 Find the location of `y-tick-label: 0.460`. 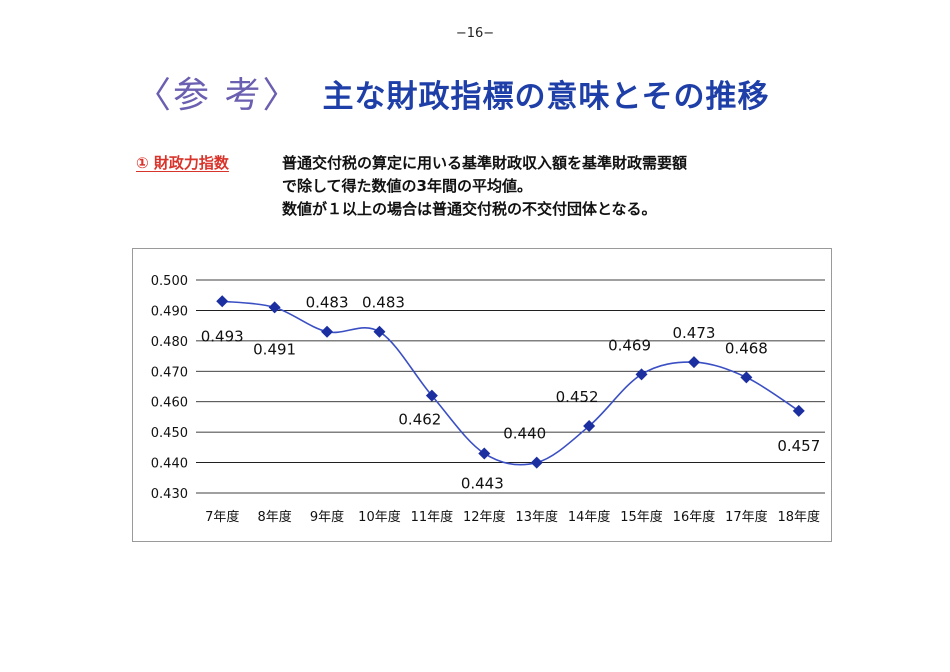

y-tick-label: 0.460 is located at coordinates (169, 403).